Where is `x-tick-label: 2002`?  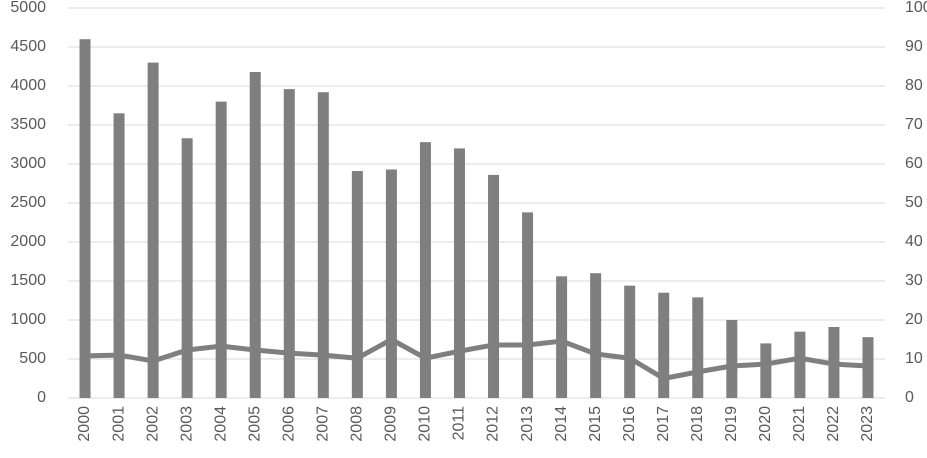 x-tick-label: 2002 is located at coordinates (152, 424).